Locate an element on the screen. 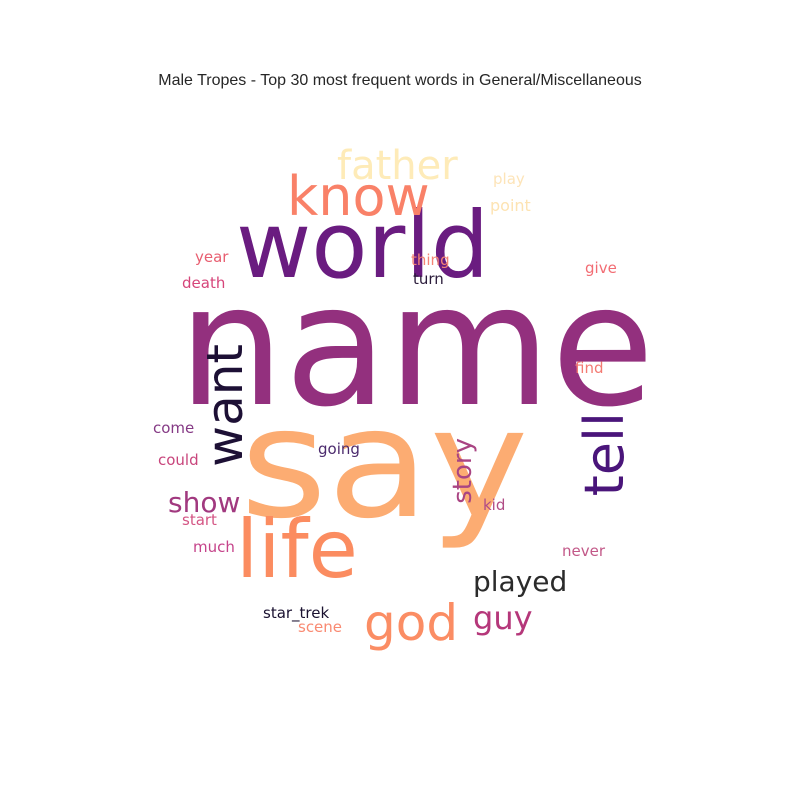 The height and width of the screenshot is (800, 800). word-play: play is located at coordinates (509, 179).